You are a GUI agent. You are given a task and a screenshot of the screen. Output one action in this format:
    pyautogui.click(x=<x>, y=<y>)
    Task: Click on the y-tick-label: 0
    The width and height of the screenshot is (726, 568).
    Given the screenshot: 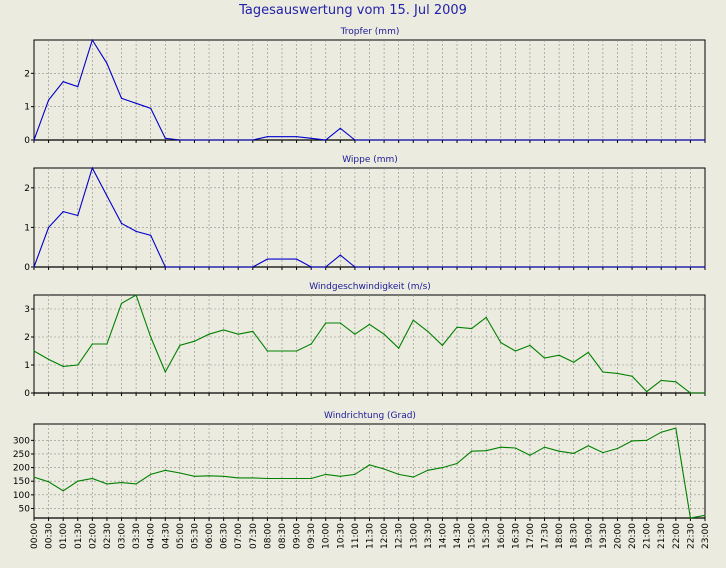 What is the action you would take?
    pyautogui.click(x=27, y=268)
    